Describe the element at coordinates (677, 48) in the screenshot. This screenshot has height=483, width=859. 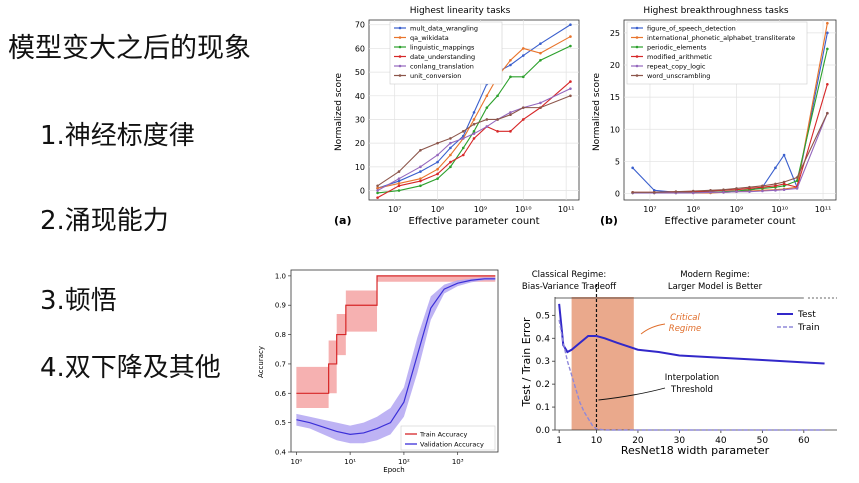
I see `legend-entry: periodic_elements` at that location.